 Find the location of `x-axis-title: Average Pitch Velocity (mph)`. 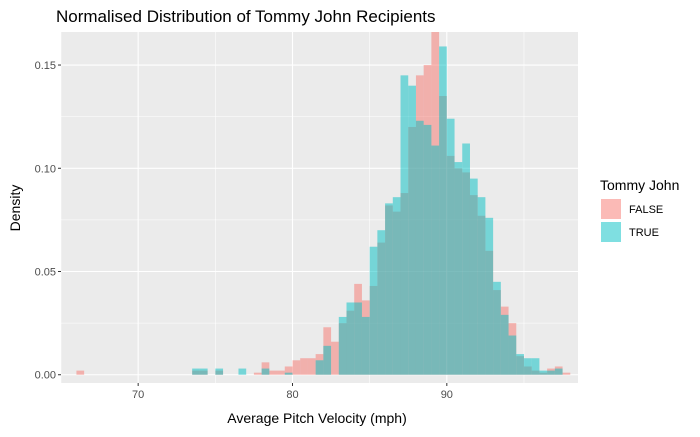

x-axis-title: Average Pitch Velocity (mph) is located at coordinates (317, 418).